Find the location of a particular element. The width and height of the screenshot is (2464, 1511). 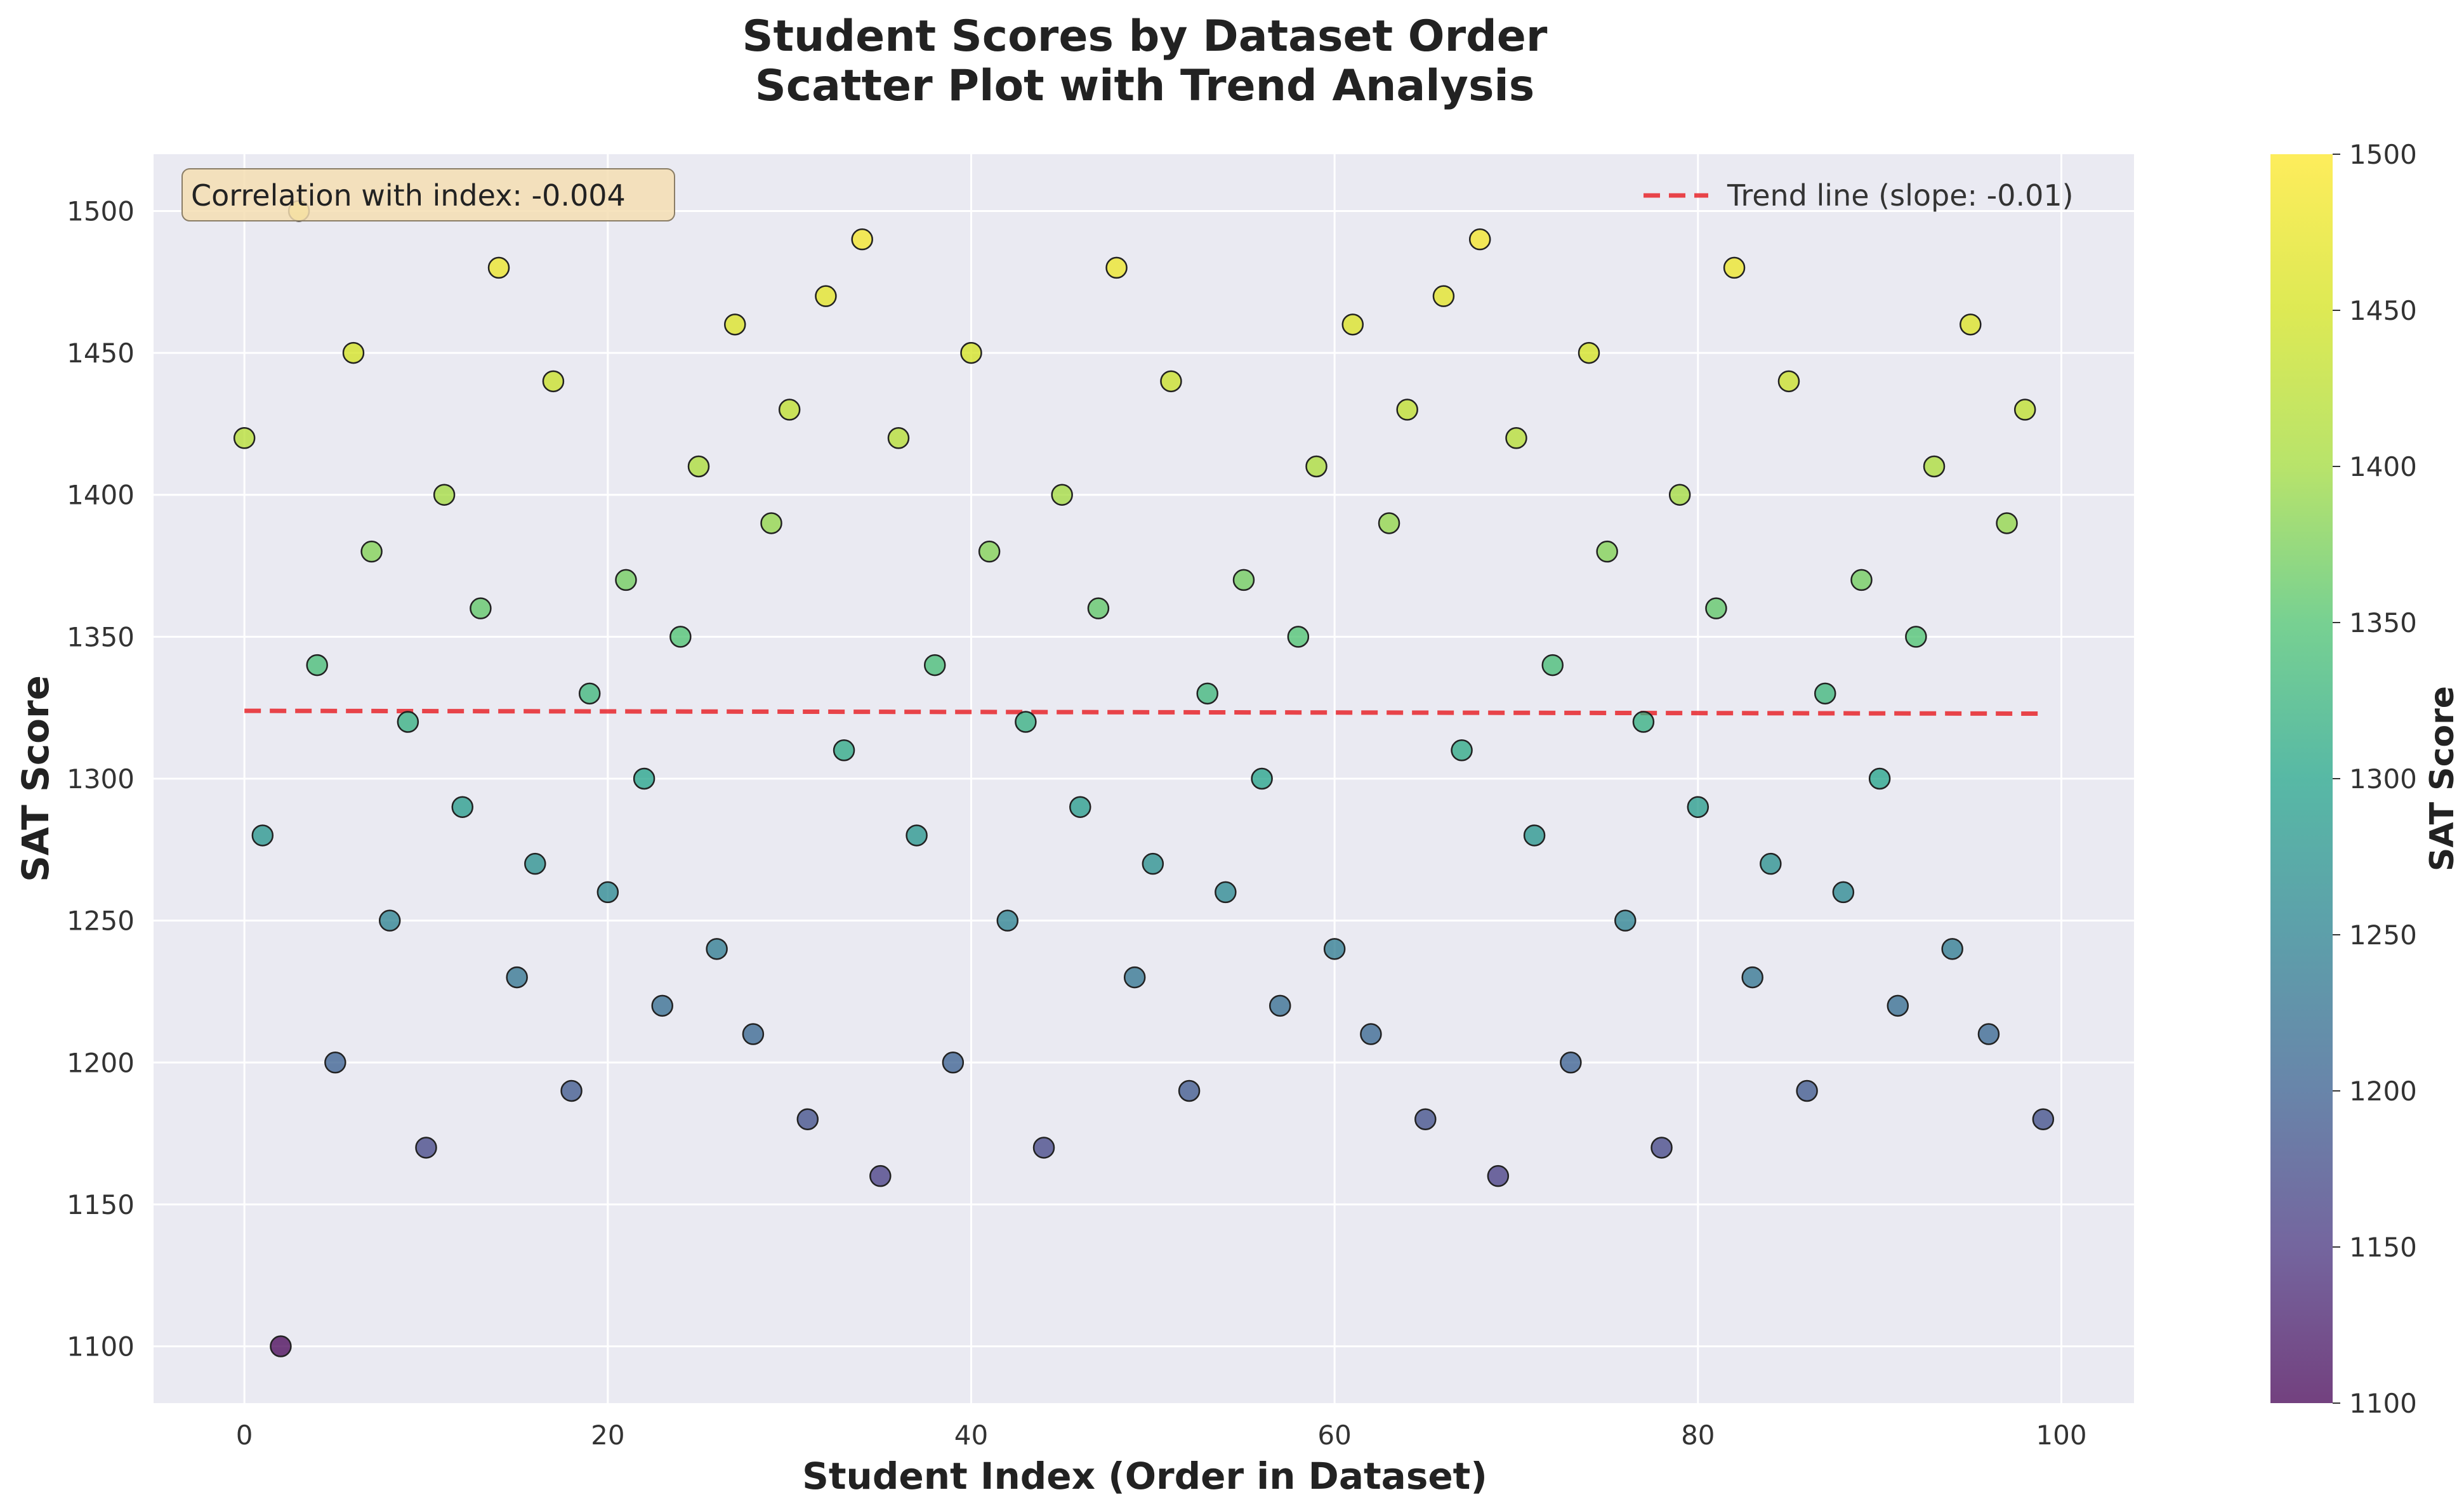

y-tick-label: 1300 is located at coordinates (101, 779).